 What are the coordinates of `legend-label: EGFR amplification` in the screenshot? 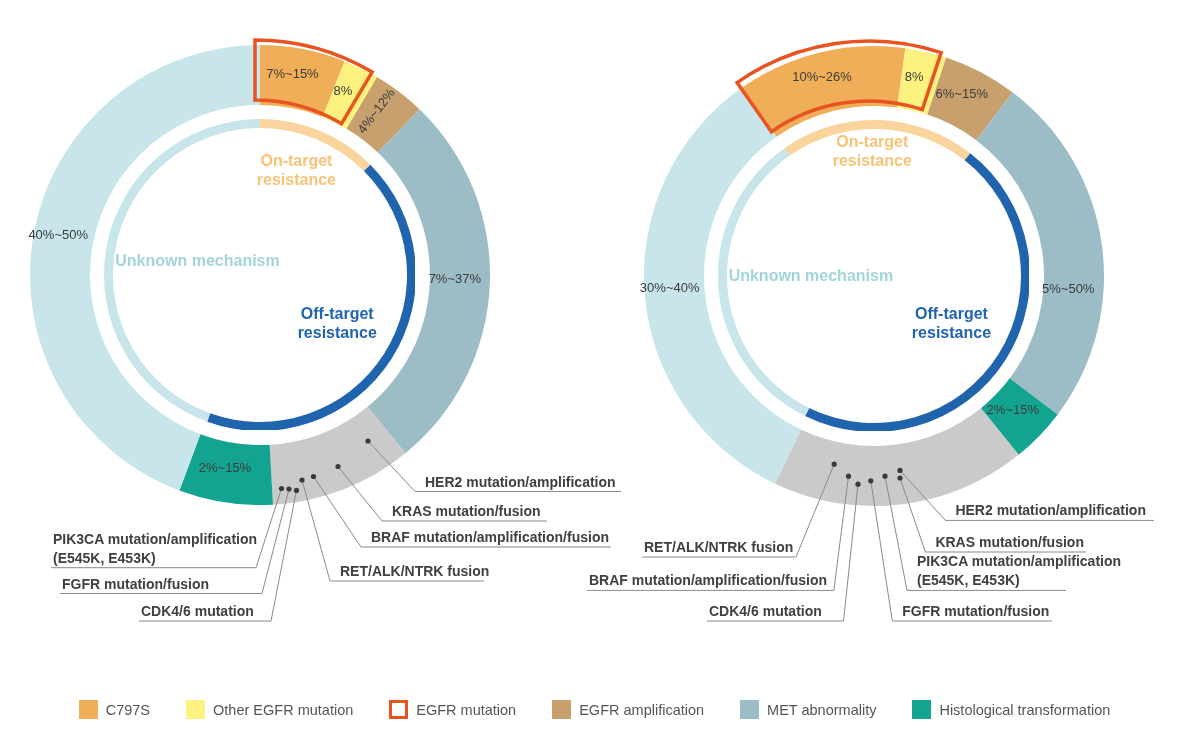 It's located at (642, 709).